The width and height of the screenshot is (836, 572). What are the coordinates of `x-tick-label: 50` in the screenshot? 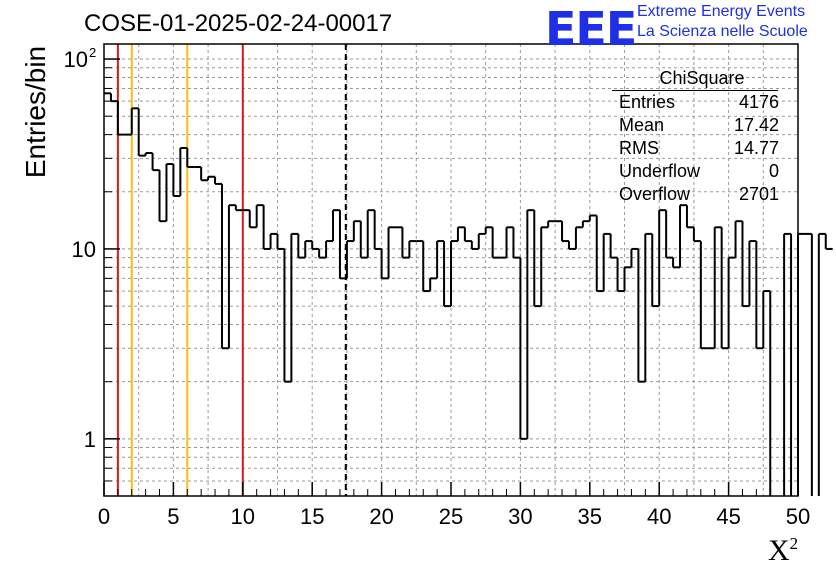 It's located at (798, 516).